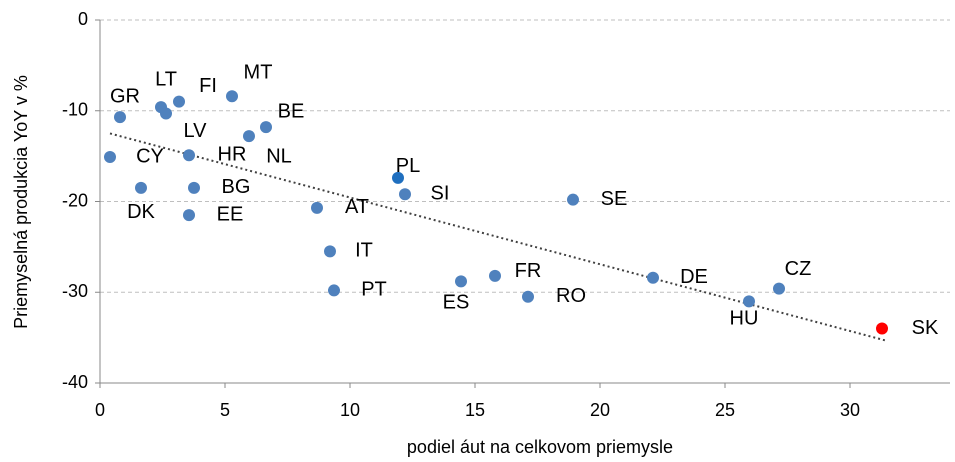  What do you see at coordinates (258, 73) in the screenshot?
I see `point-label: MT` at bounding box center [258, 73].